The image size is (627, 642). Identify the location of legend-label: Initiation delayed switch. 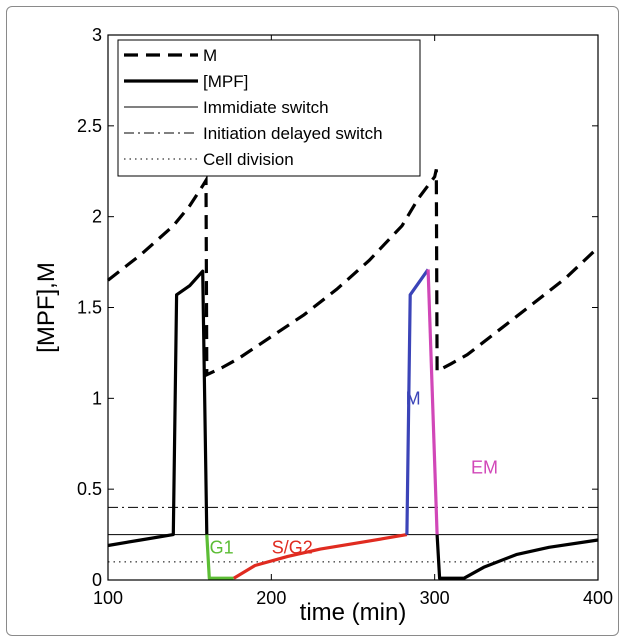
(293, 133).